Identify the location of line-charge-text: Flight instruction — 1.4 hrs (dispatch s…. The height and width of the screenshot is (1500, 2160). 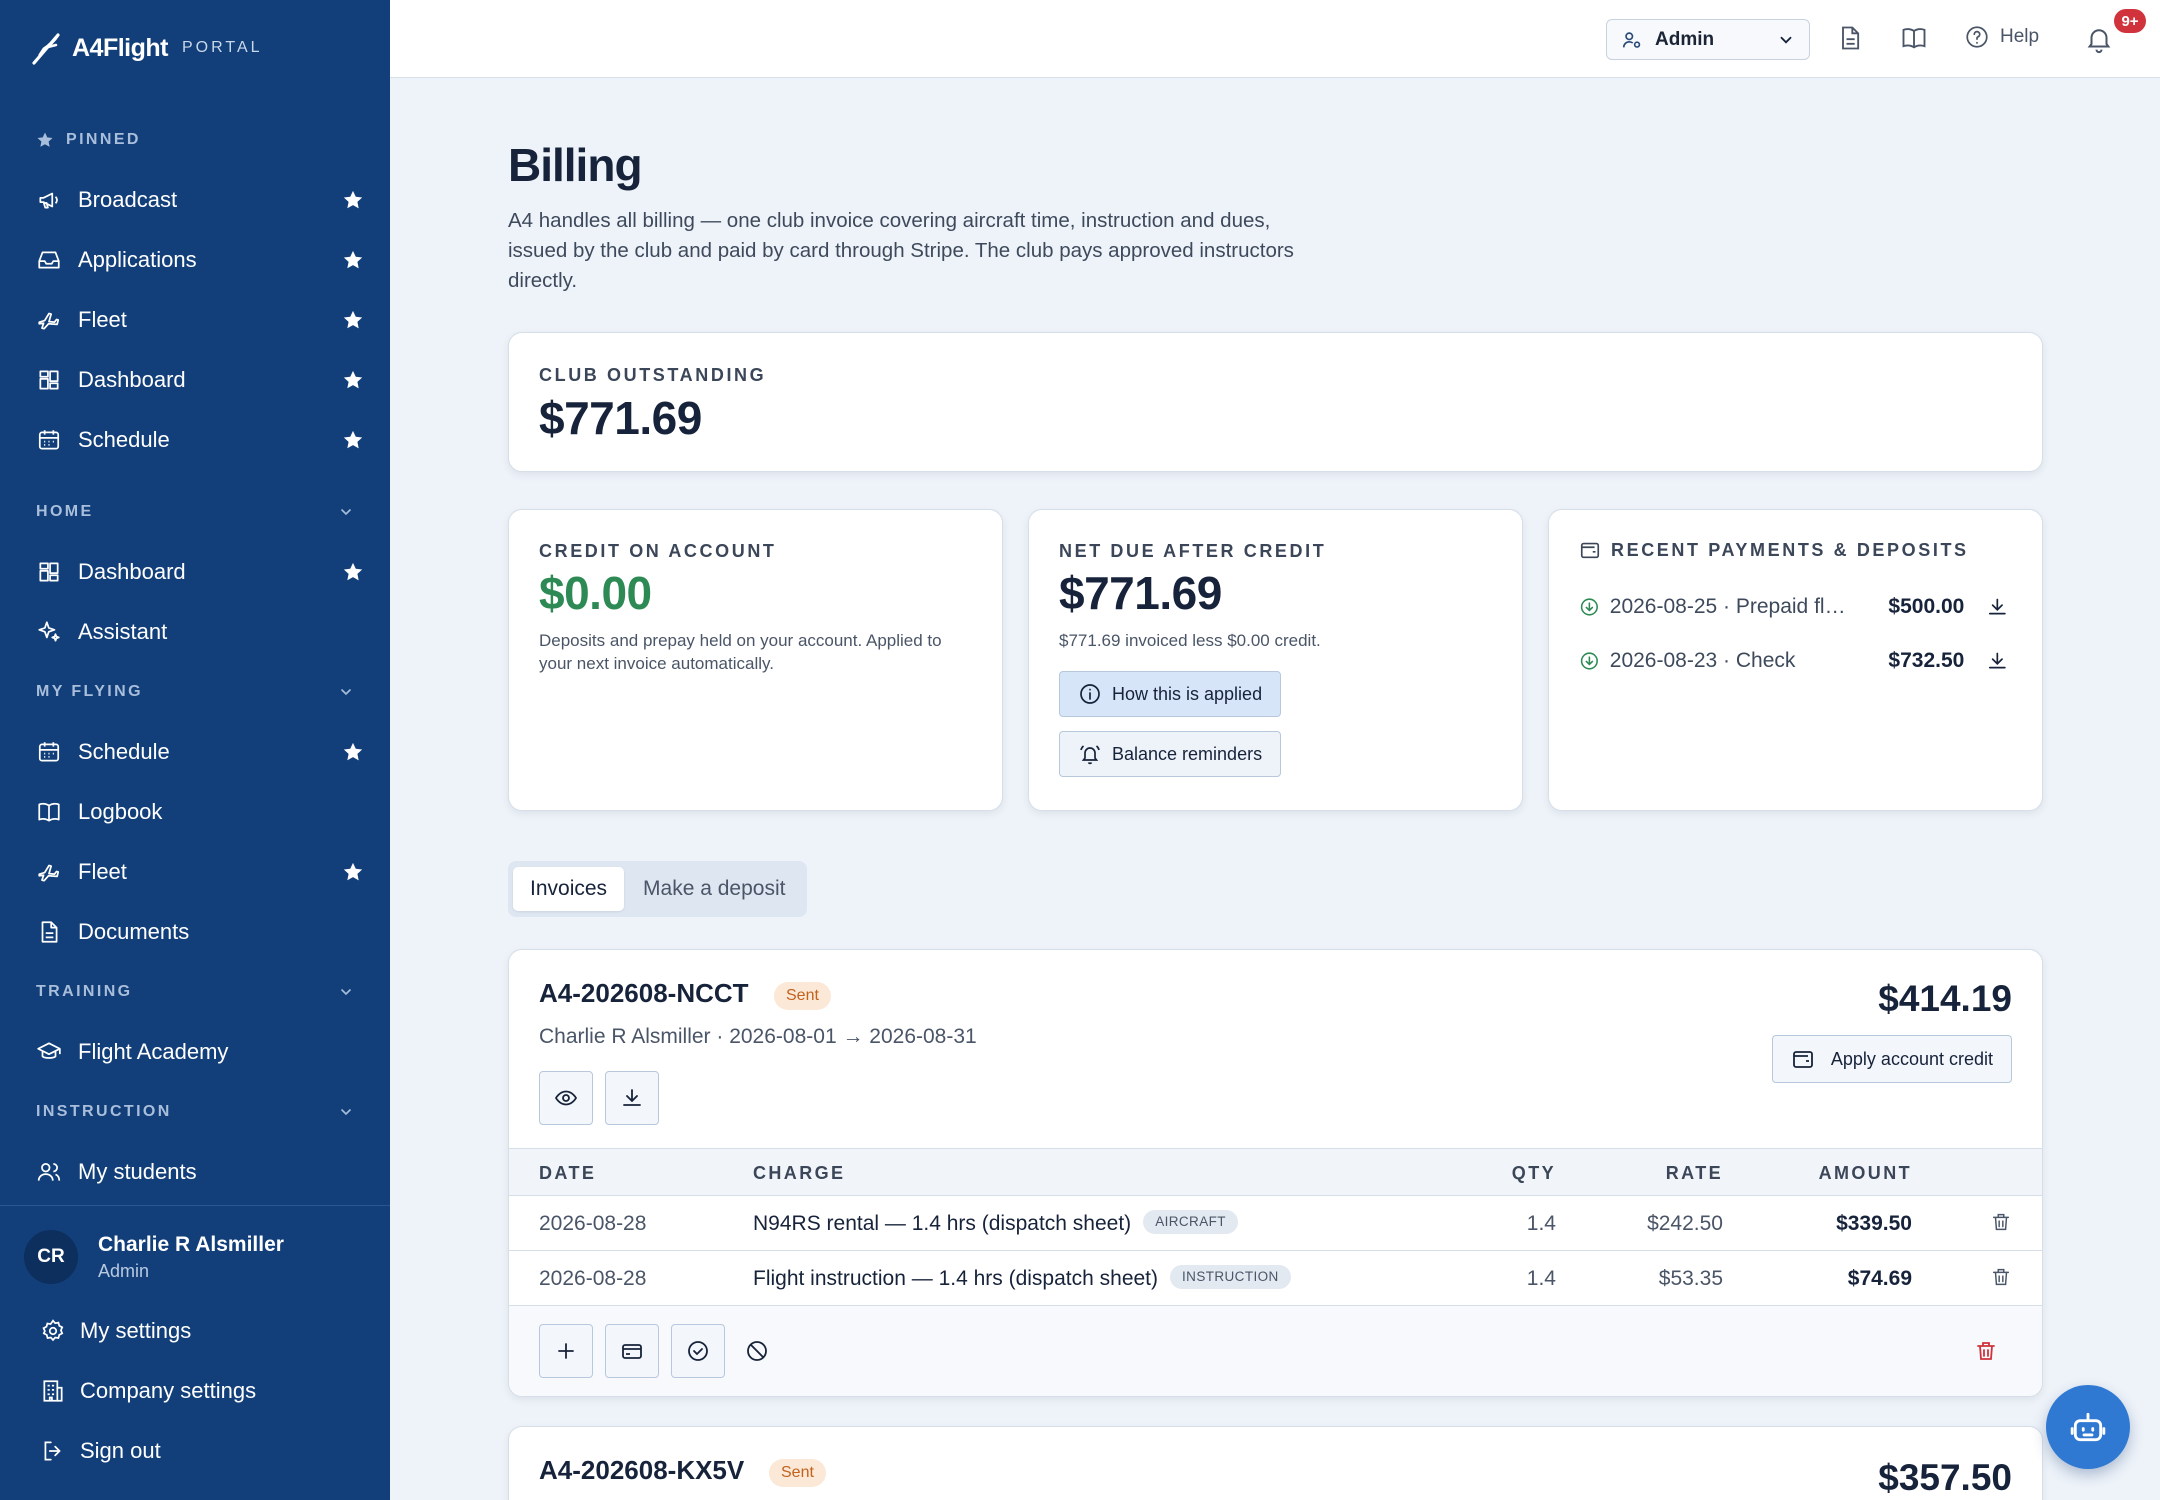
(956, 1278).